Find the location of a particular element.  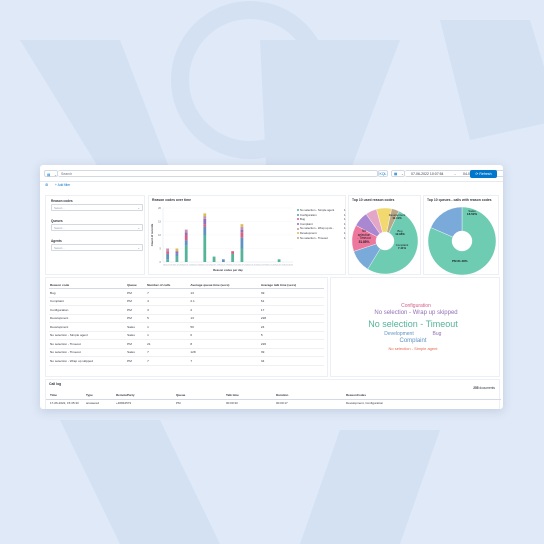

reason-codes-select: Select... ⌄ is located at coordinates (97, 207).